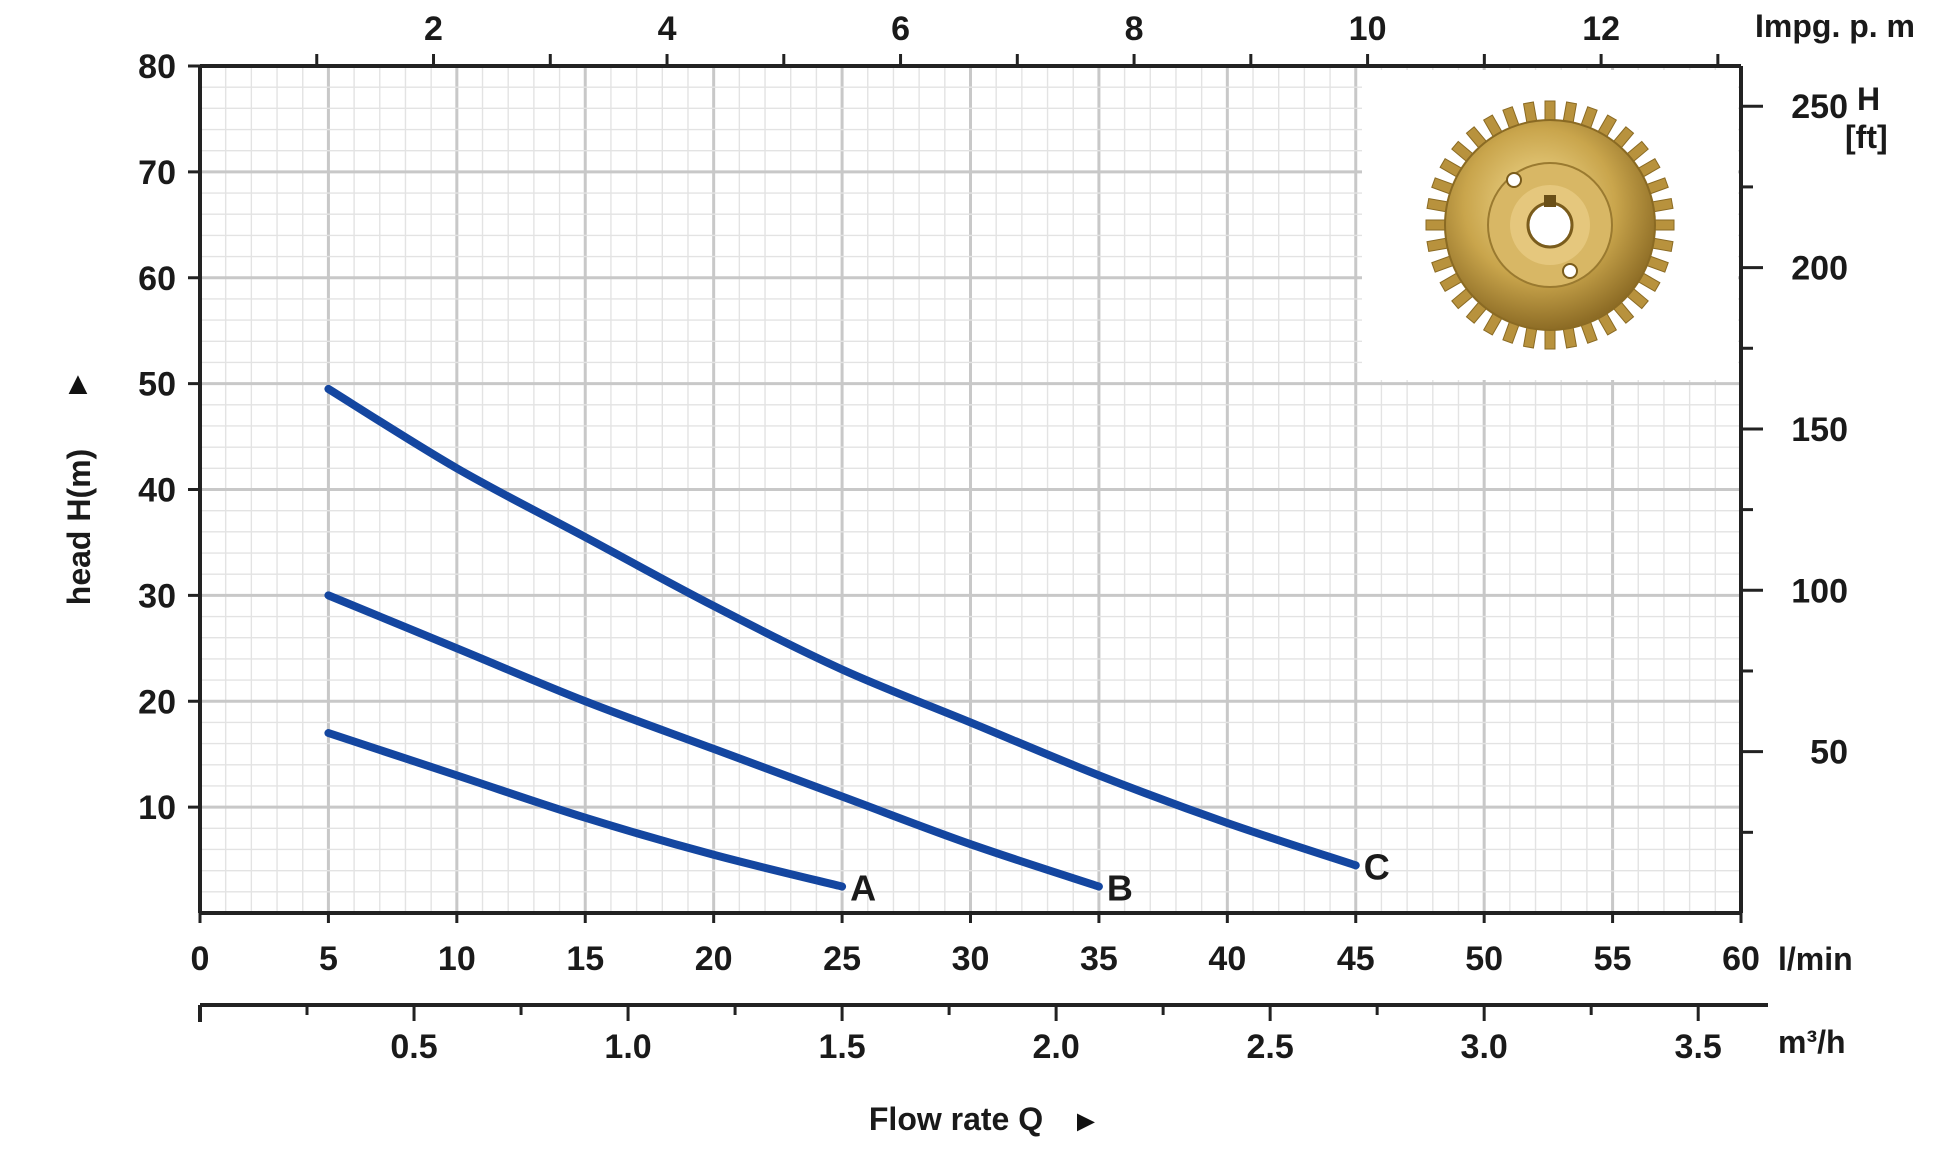  What do you see at coordinates (956, 1119) in the screenshot?
I see `x-axis-title: Flow rate Q` at bounding box center [956, 1119].